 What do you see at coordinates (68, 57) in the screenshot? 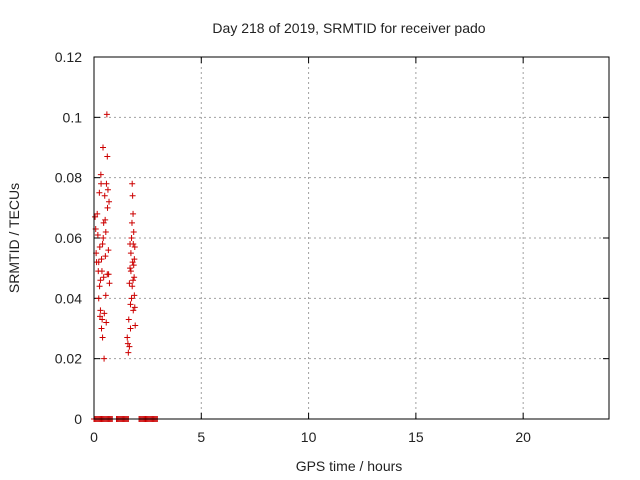
I see `y-tick-label: 0.12` at bounding box center [68, 57].